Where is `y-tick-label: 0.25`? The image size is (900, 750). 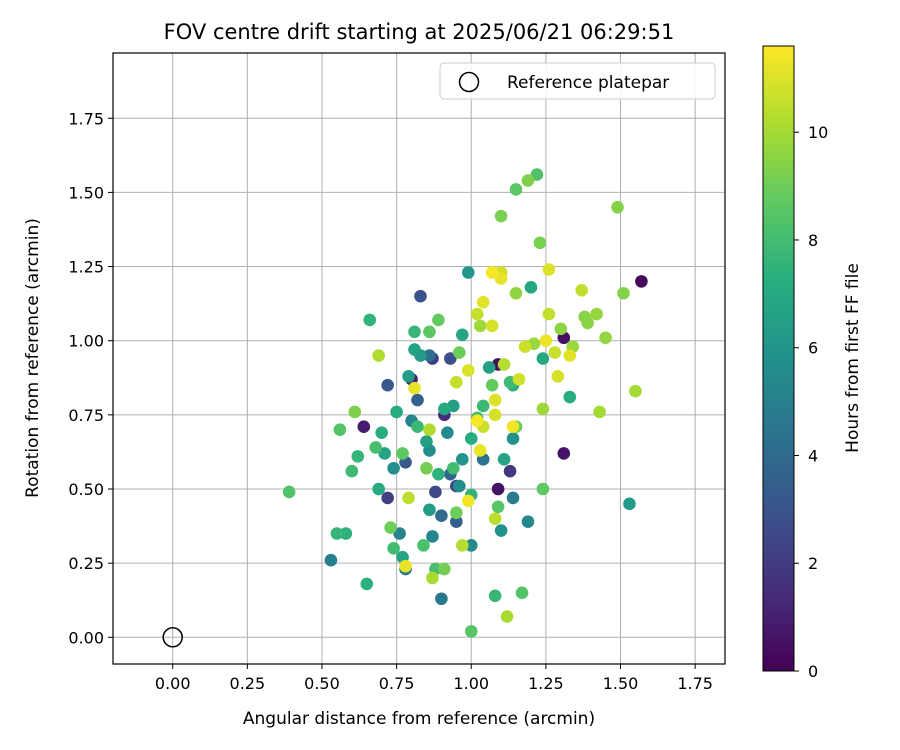 y-tick-label: 0.25 is located at coordinates (86, 563).